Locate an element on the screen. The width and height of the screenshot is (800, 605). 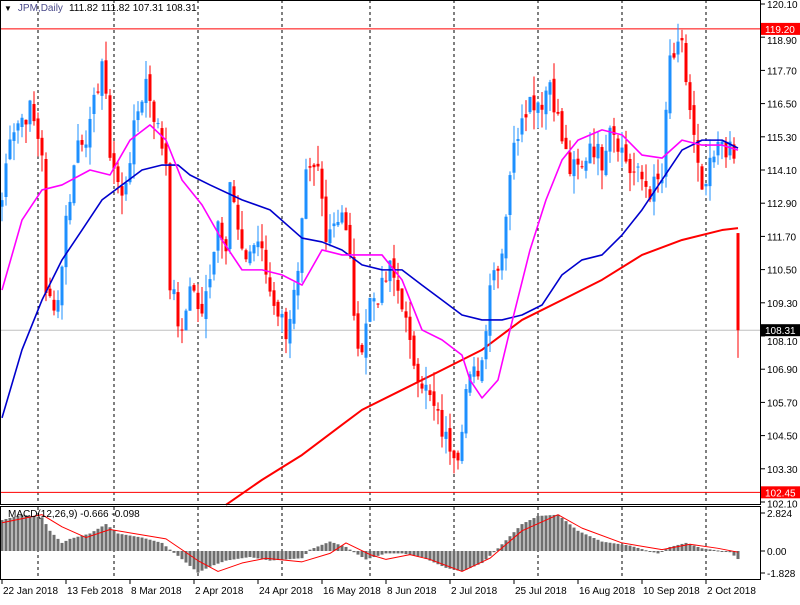
macd-panel is located at coordinates (370, 543).